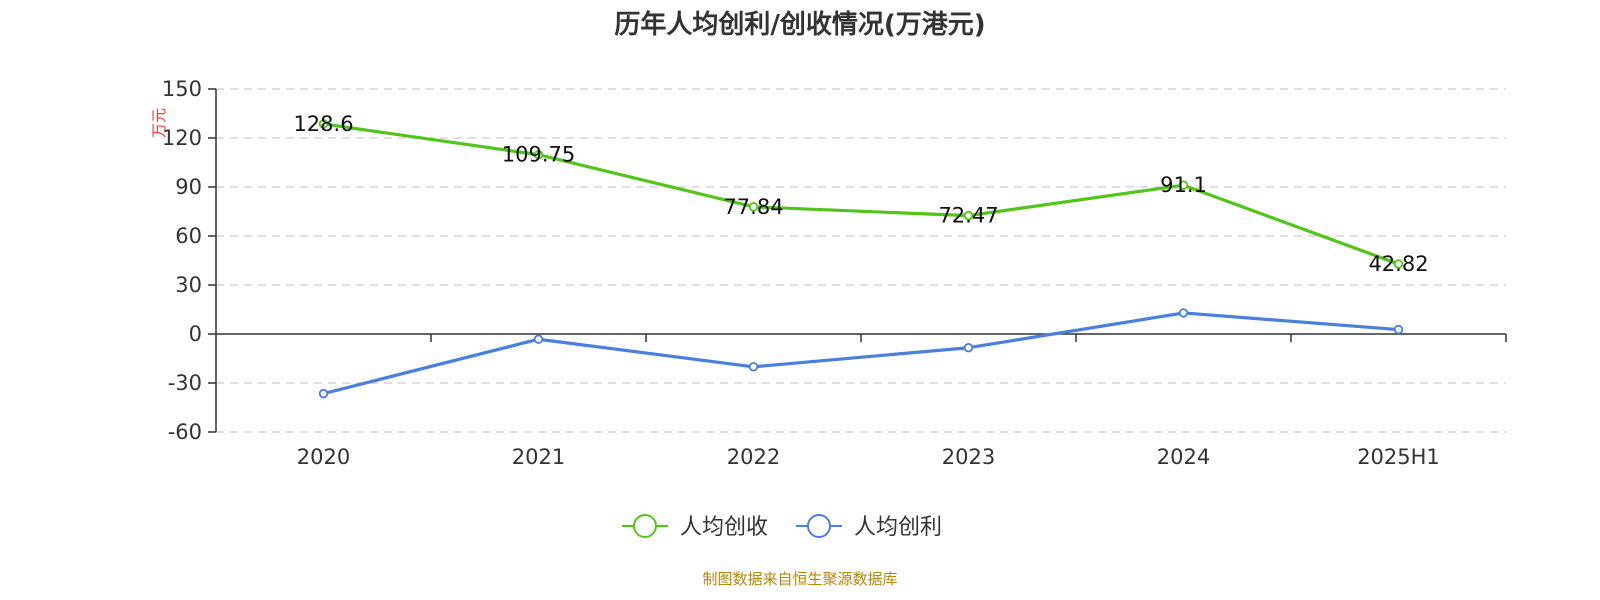 The height and width of the screenshot is (600, 1600). I want to click on legend-item-2: 人均创利, so click(869, 527).